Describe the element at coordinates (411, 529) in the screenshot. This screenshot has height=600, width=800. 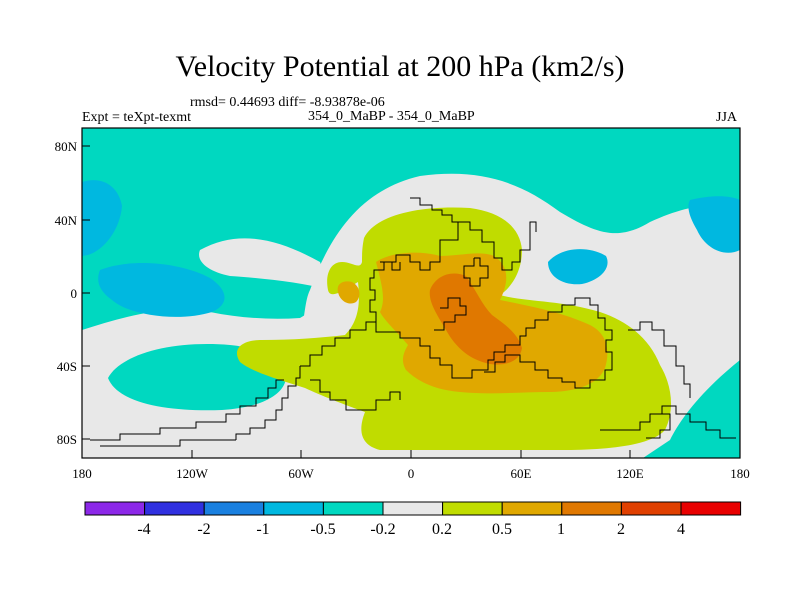
I see `colorbar-labels: -4 -2 -1 -0.5 -0.2 0.2 0.5 1 2 4` at that location.